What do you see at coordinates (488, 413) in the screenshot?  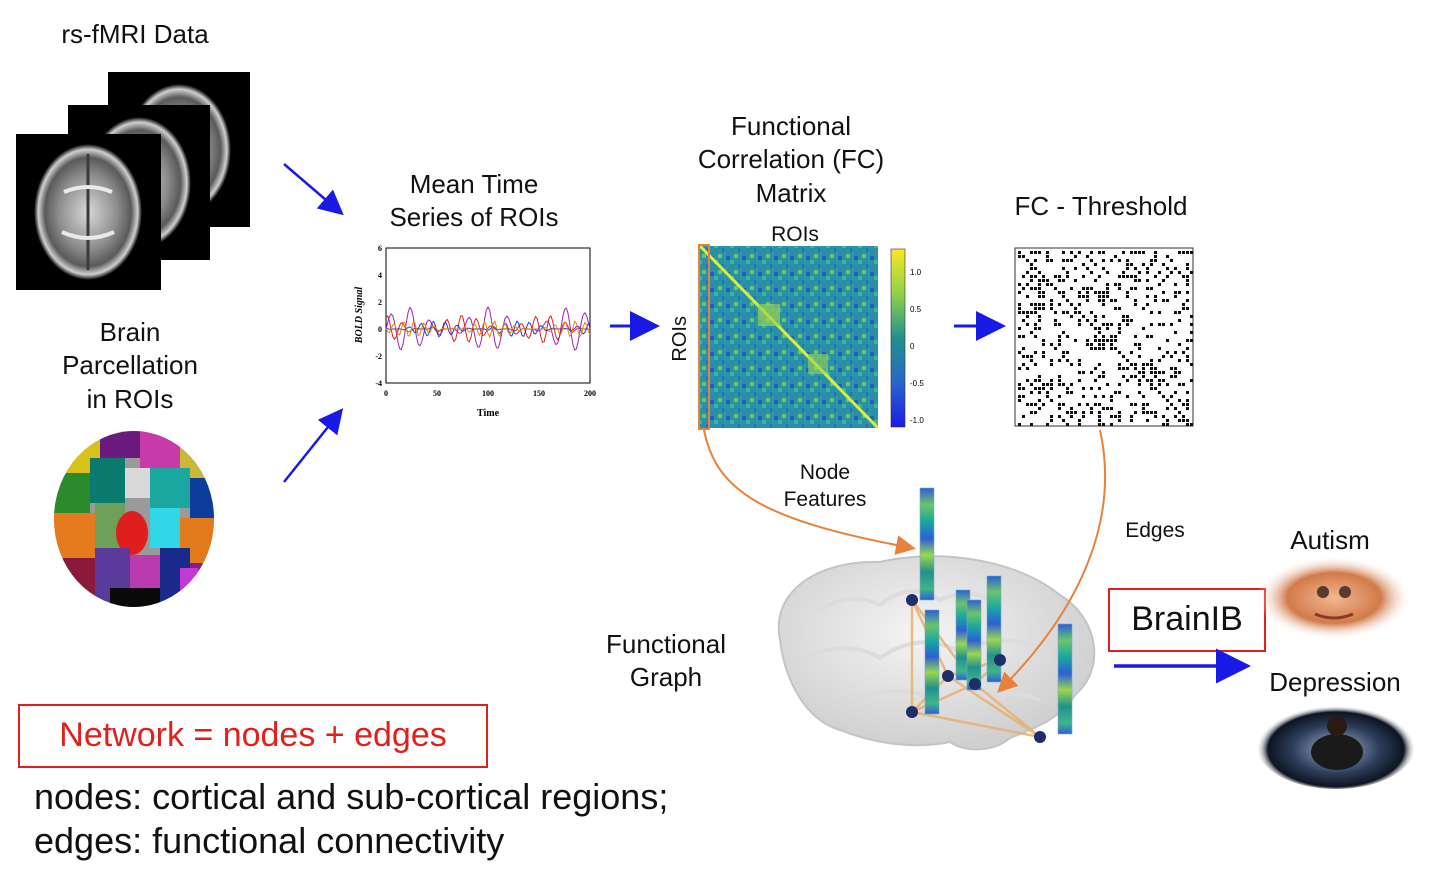 I see `time-series-xlabel: Time` at bounding box center [488, 413].